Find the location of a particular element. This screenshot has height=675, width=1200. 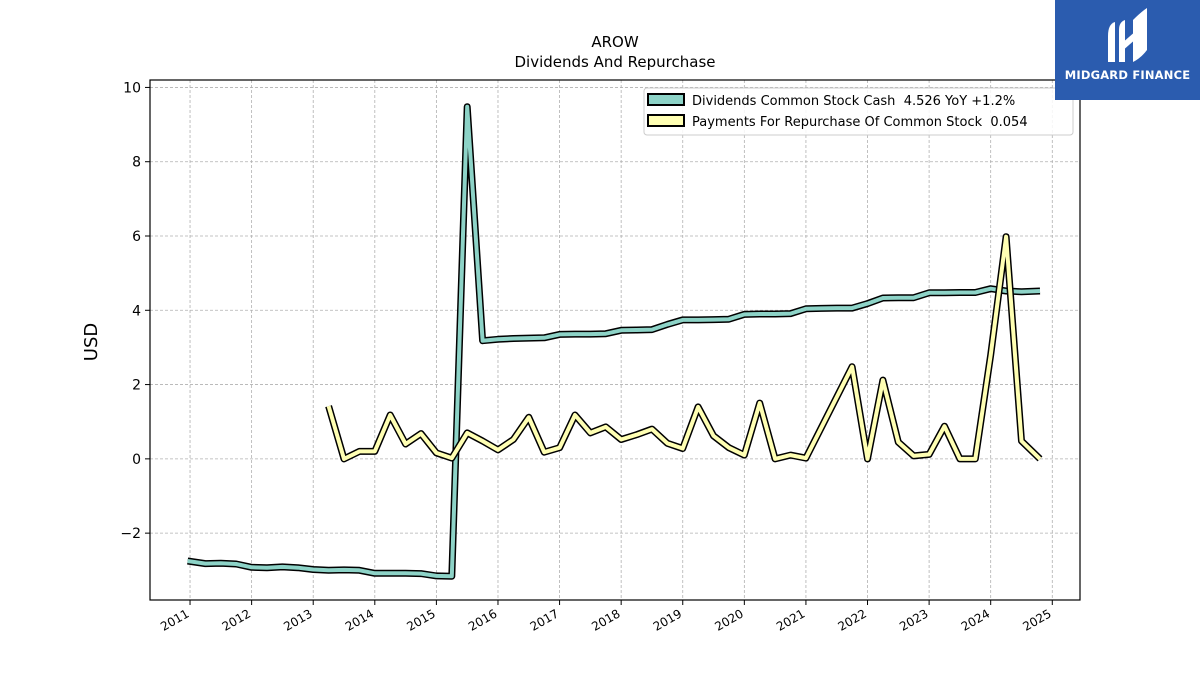

legend-swatch-repurchase is located at coordinates (666, 120).